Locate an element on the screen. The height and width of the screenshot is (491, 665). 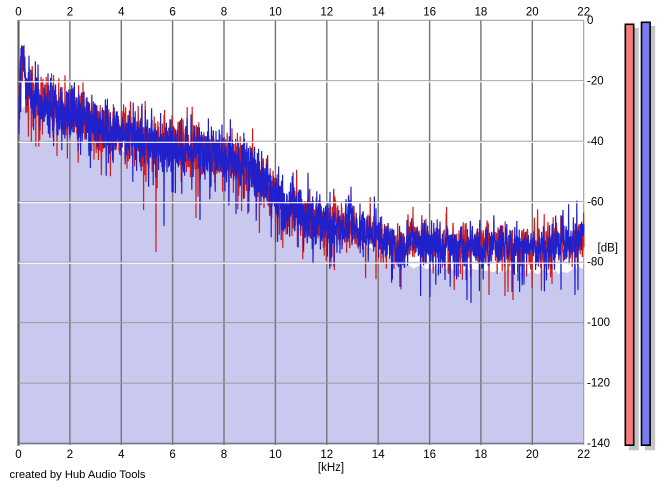
svg-text: -140 is located at coordinates (598, 444).